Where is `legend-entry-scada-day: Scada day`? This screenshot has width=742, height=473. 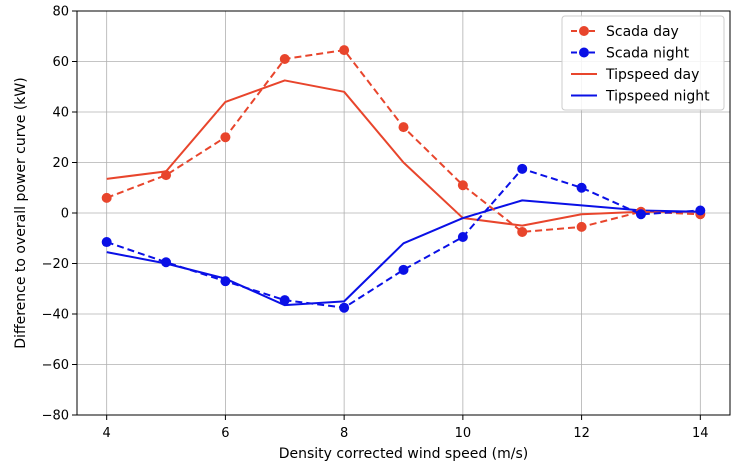 legend-entry-scada-day: Scada day is located at coordinates (625, 32).